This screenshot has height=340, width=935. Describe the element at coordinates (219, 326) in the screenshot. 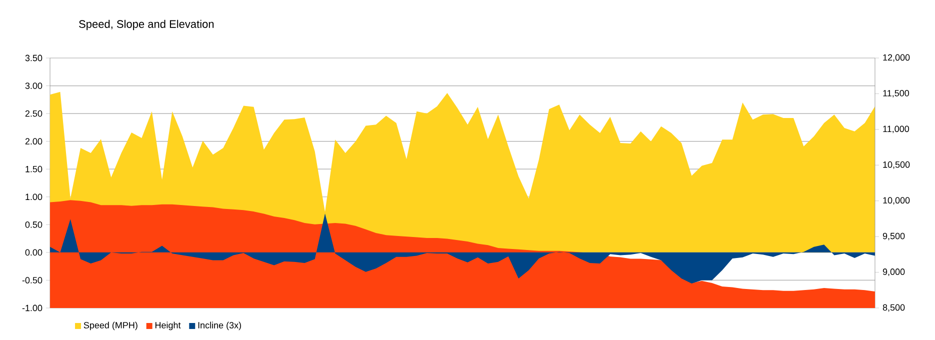

I see `legend-label: Incline (3x)` at that location.